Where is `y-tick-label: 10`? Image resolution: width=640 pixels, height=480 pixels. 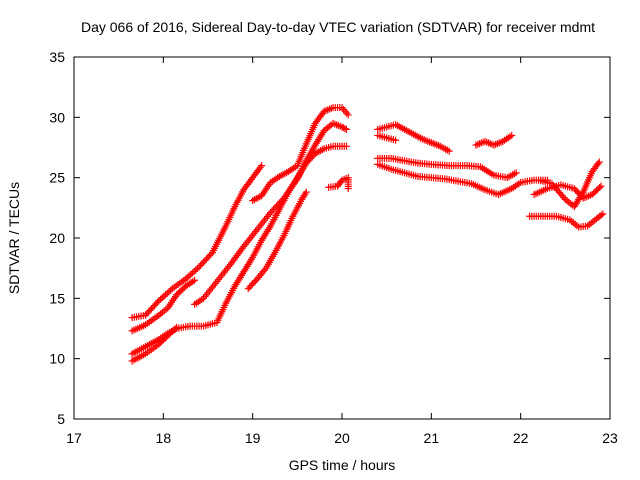
y-tick-label: 10 is located at coordinates (57, 359).